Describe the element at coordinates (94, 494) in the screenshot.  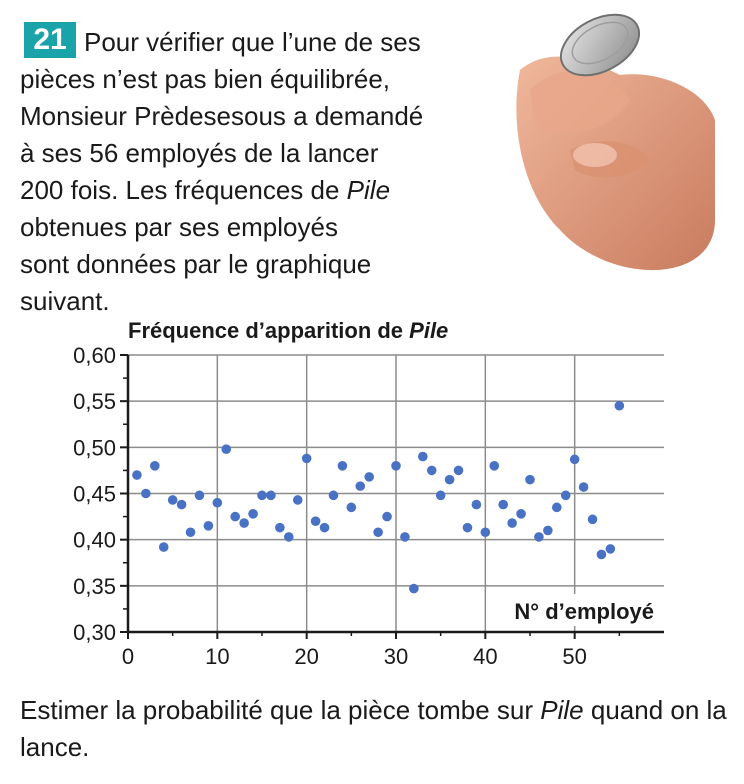
I see `y-tick-label: 0,45` at that location.